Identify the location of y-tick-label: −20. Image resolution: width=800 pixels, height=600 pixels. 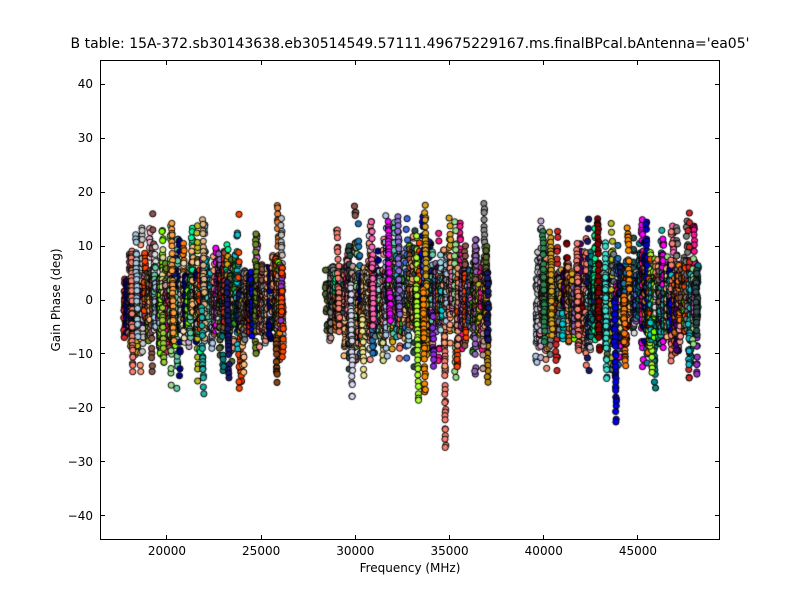
(80, 407).